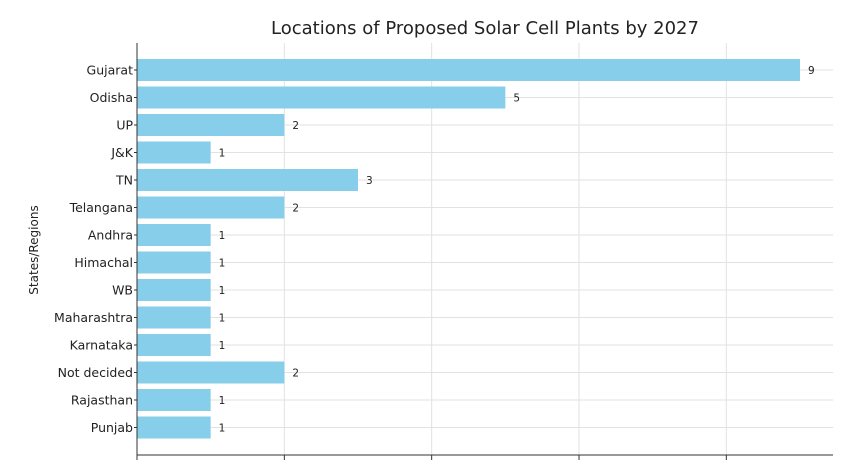 The image size is (853, 462). What do you see at coordinates (110, 70) in the screenshot?
I see `category-label: Gujarat` at bounding box center [110, 70].